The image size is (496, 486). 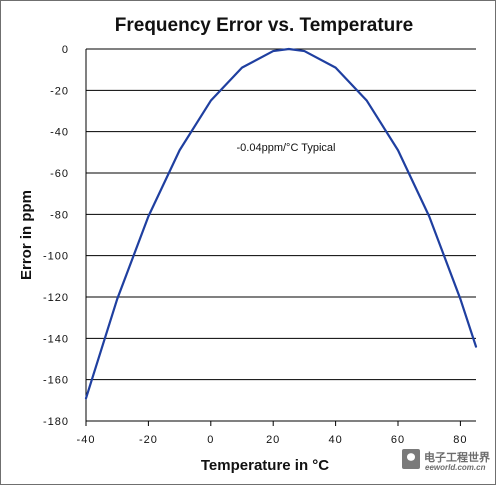 What do you see at coordinates (59, 91) in the screenshot?
I see `y-tick-label: -20` at bounding box center [59, 91].